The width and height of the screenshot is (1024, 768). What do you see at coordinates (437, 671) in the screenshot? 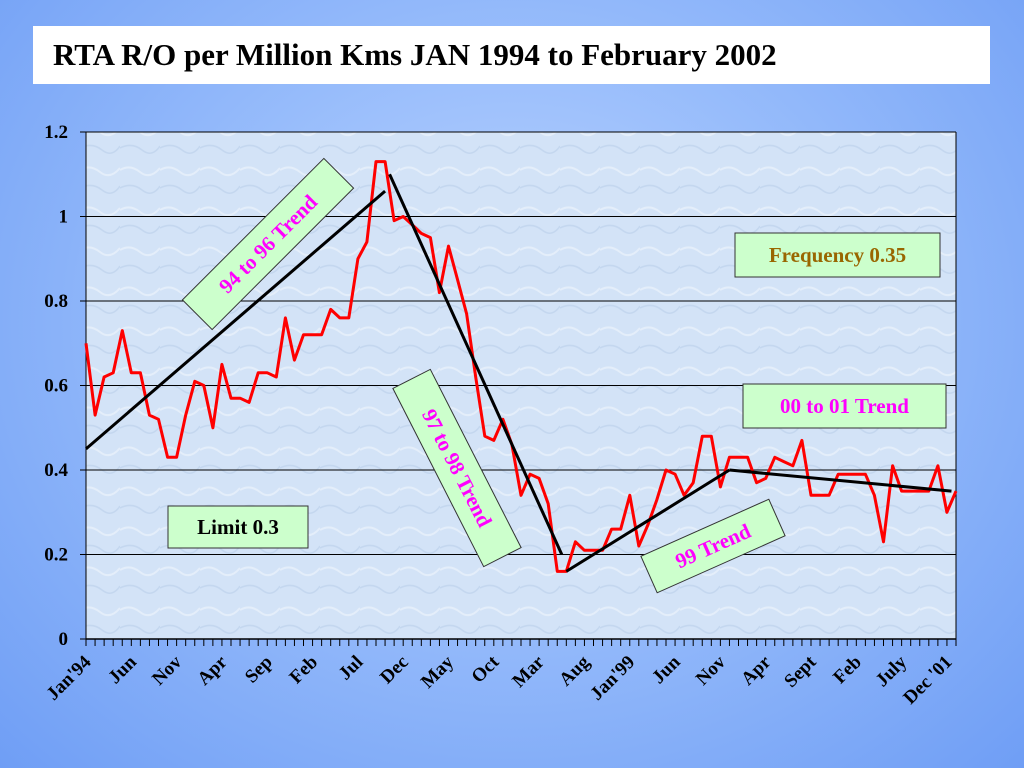
I see `x-tick-label: May` at bounding box center [437, 671].